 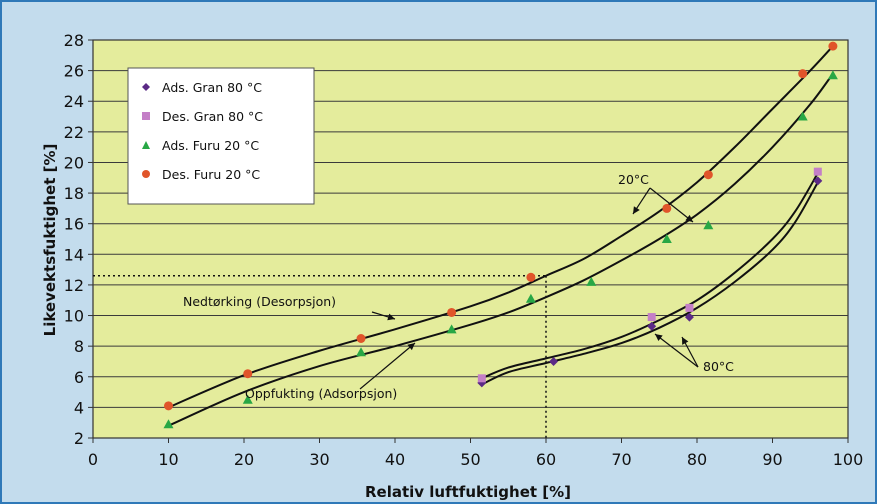 I want to click on legend-marker-des-furu, so click(x=146, y=174).